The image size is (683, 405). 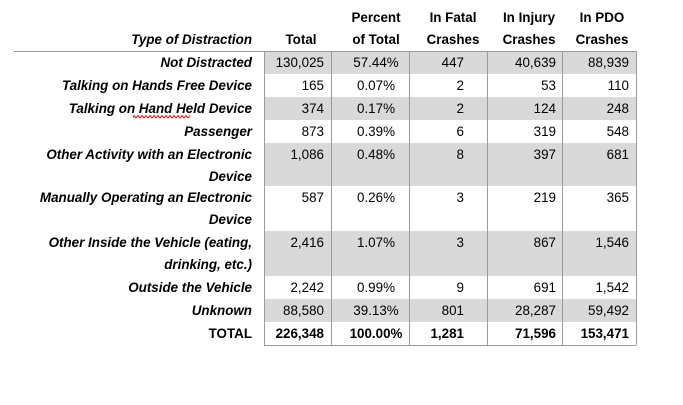 I want to click on header-percent-line2: of Total, so click(x=376, y=39).